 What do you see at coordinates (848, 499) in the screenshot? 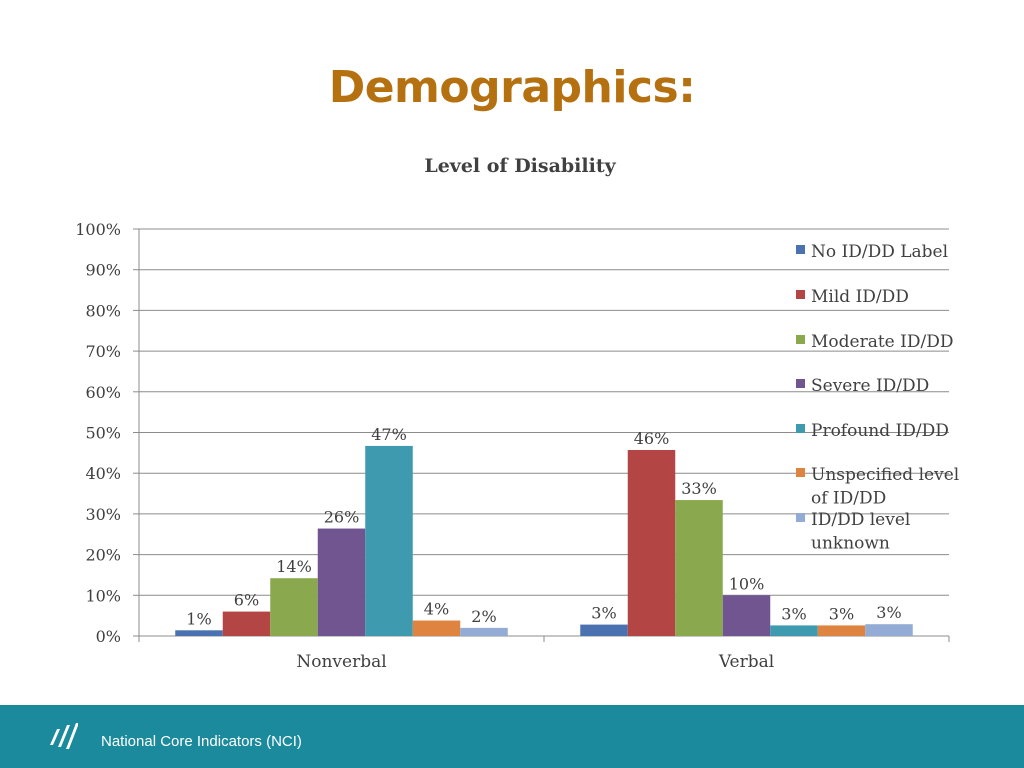
I see `legend-label: of ID/DD` at bounding box center [848, 499].